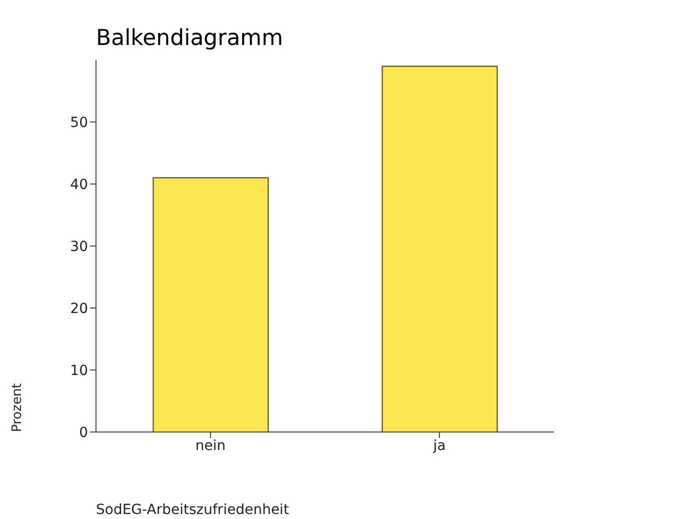 The height and width of the screenshot is (519, 697). I want to click on x-tick-label: ja, so click(439, 446).